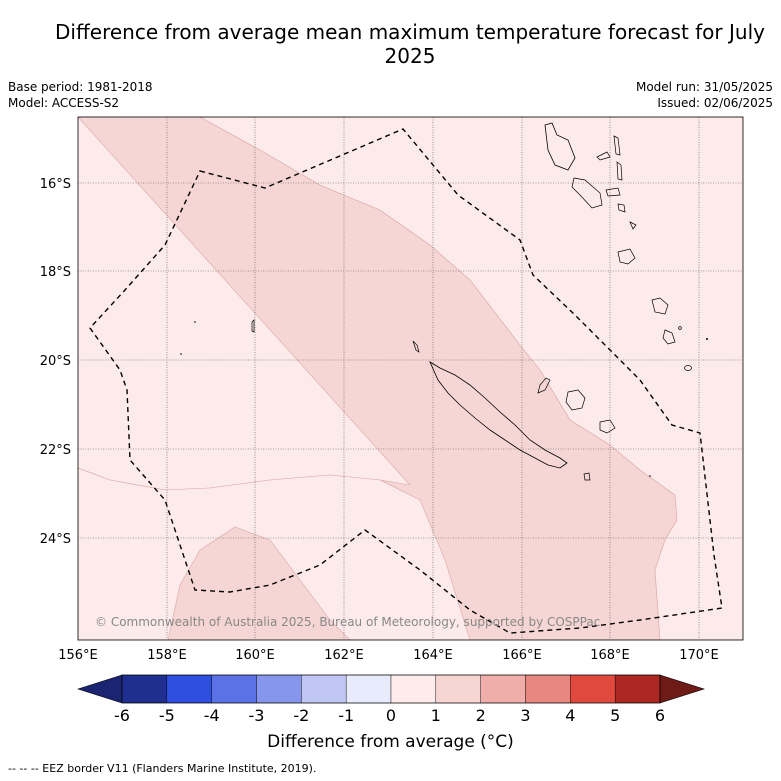 Image resolution: width=781 pixels, height=781 pixels. Describe the element at coordinates (525, 715) in the screenshot. I see `colorbar-tick-label: 3` at that location.